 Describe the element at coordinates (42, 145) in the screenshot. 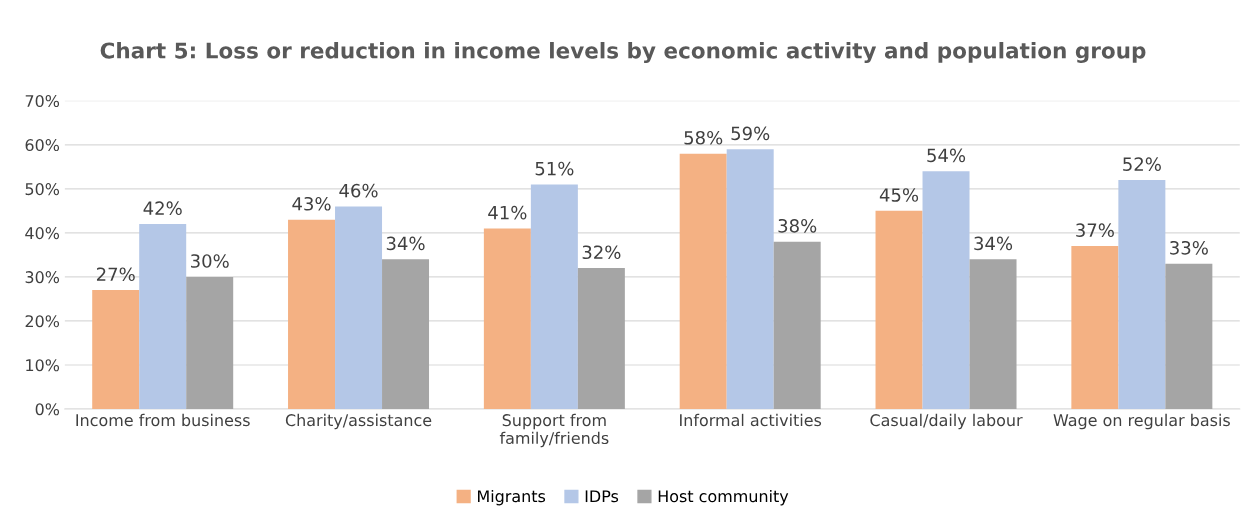

I see `y-tick-label: 60%` at that location.